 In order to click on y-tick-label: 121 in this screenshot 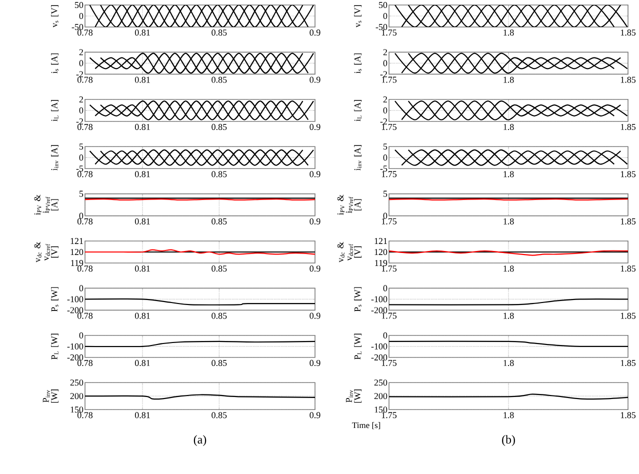, I will do `click(76, 241)`.